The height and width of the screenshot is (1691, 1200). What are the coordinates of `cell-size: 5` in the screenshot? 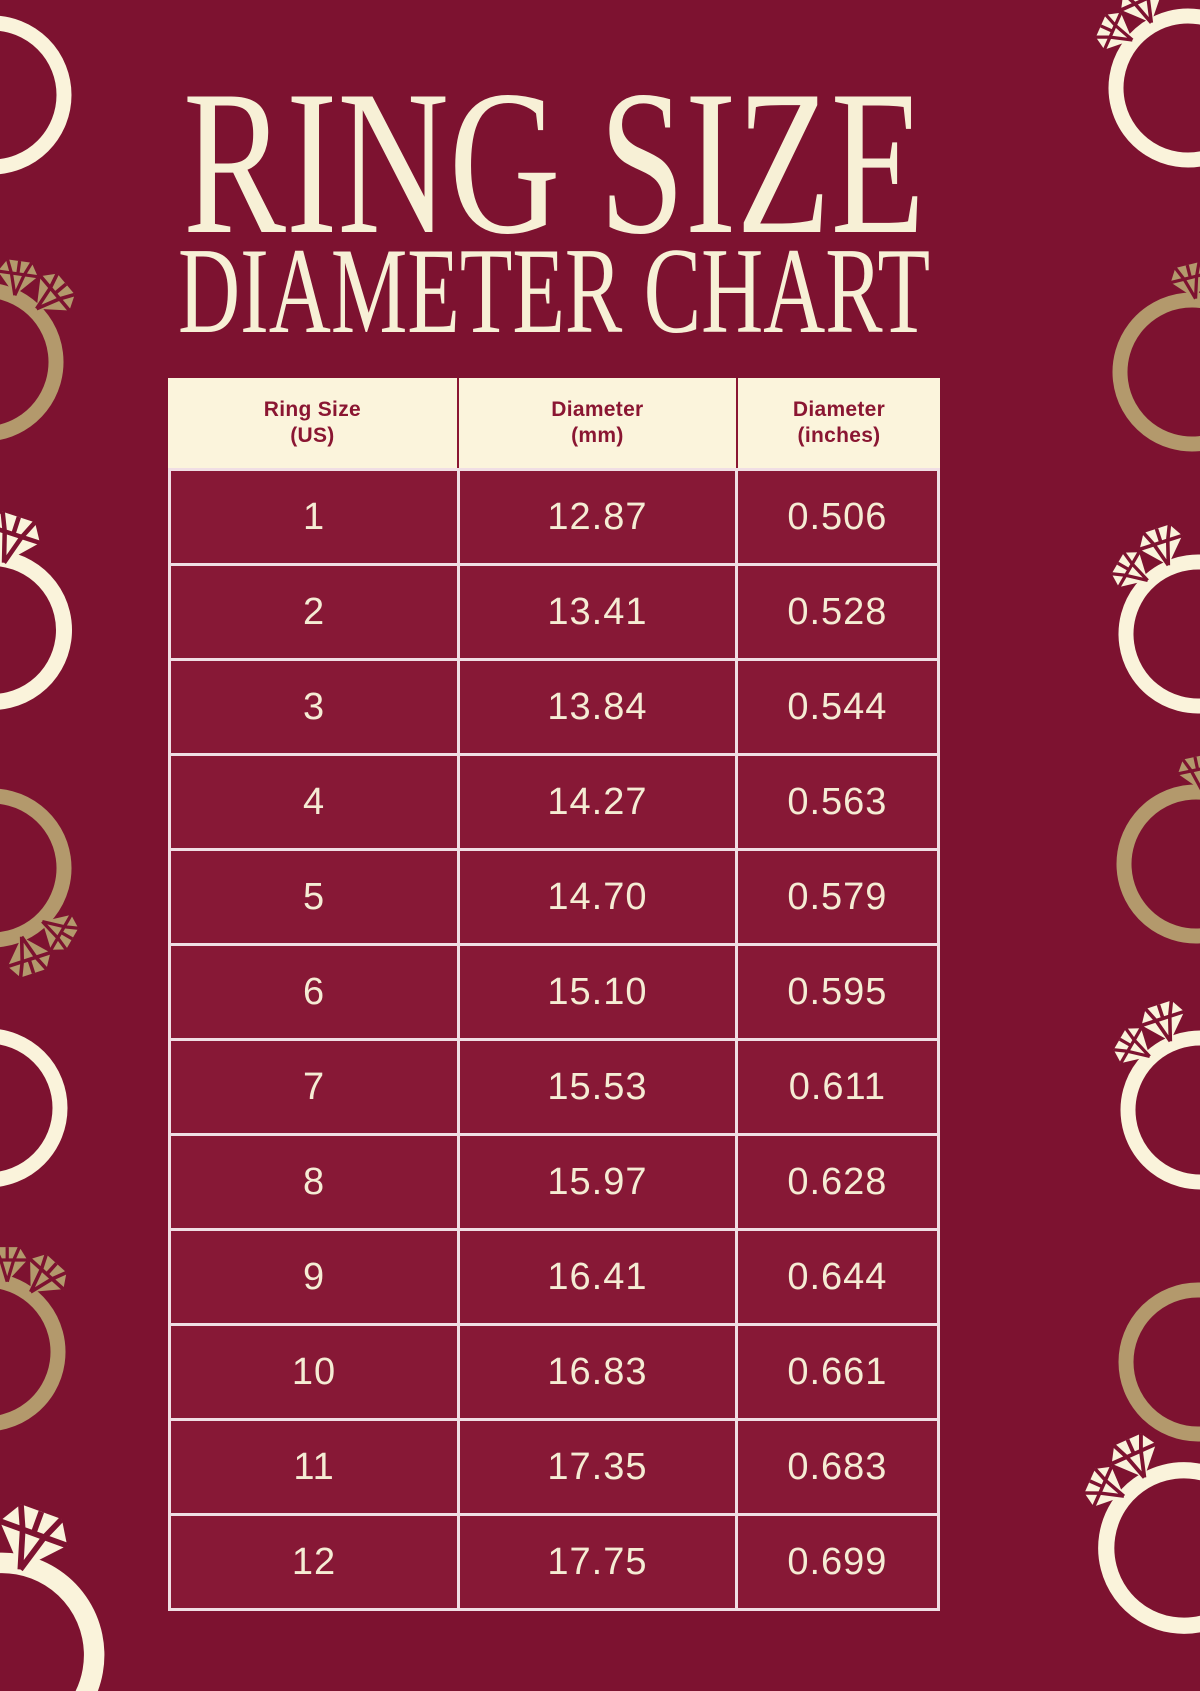 It's located at (314, 897).